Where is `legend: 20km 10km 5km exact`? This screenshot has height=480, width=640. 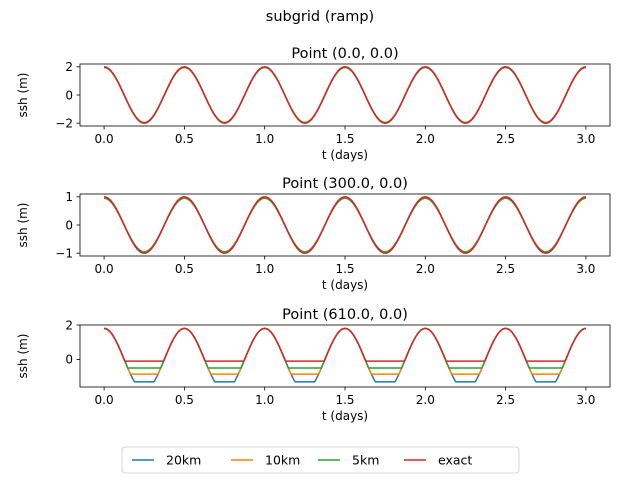 legend: 20km 10km 5km exact is located at coordinates (320, 460).